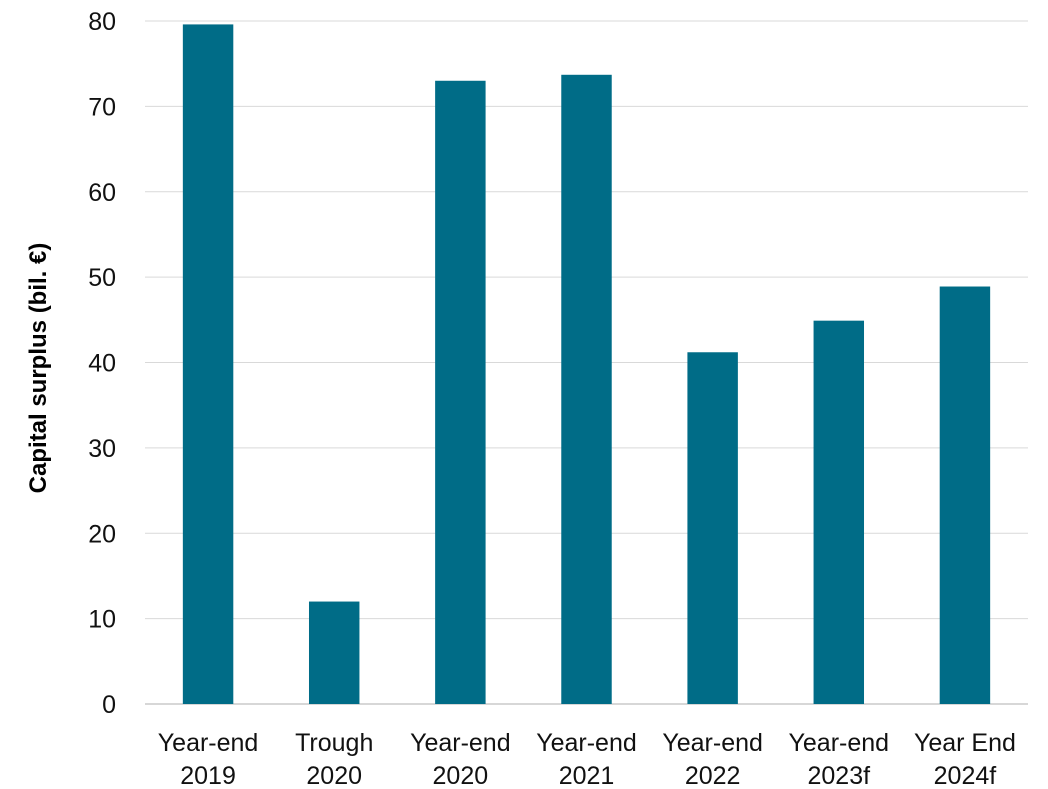  I want to click on y-axis-ticks: 0 10 20 30 40 50 60 70 80, so click(102, 363).